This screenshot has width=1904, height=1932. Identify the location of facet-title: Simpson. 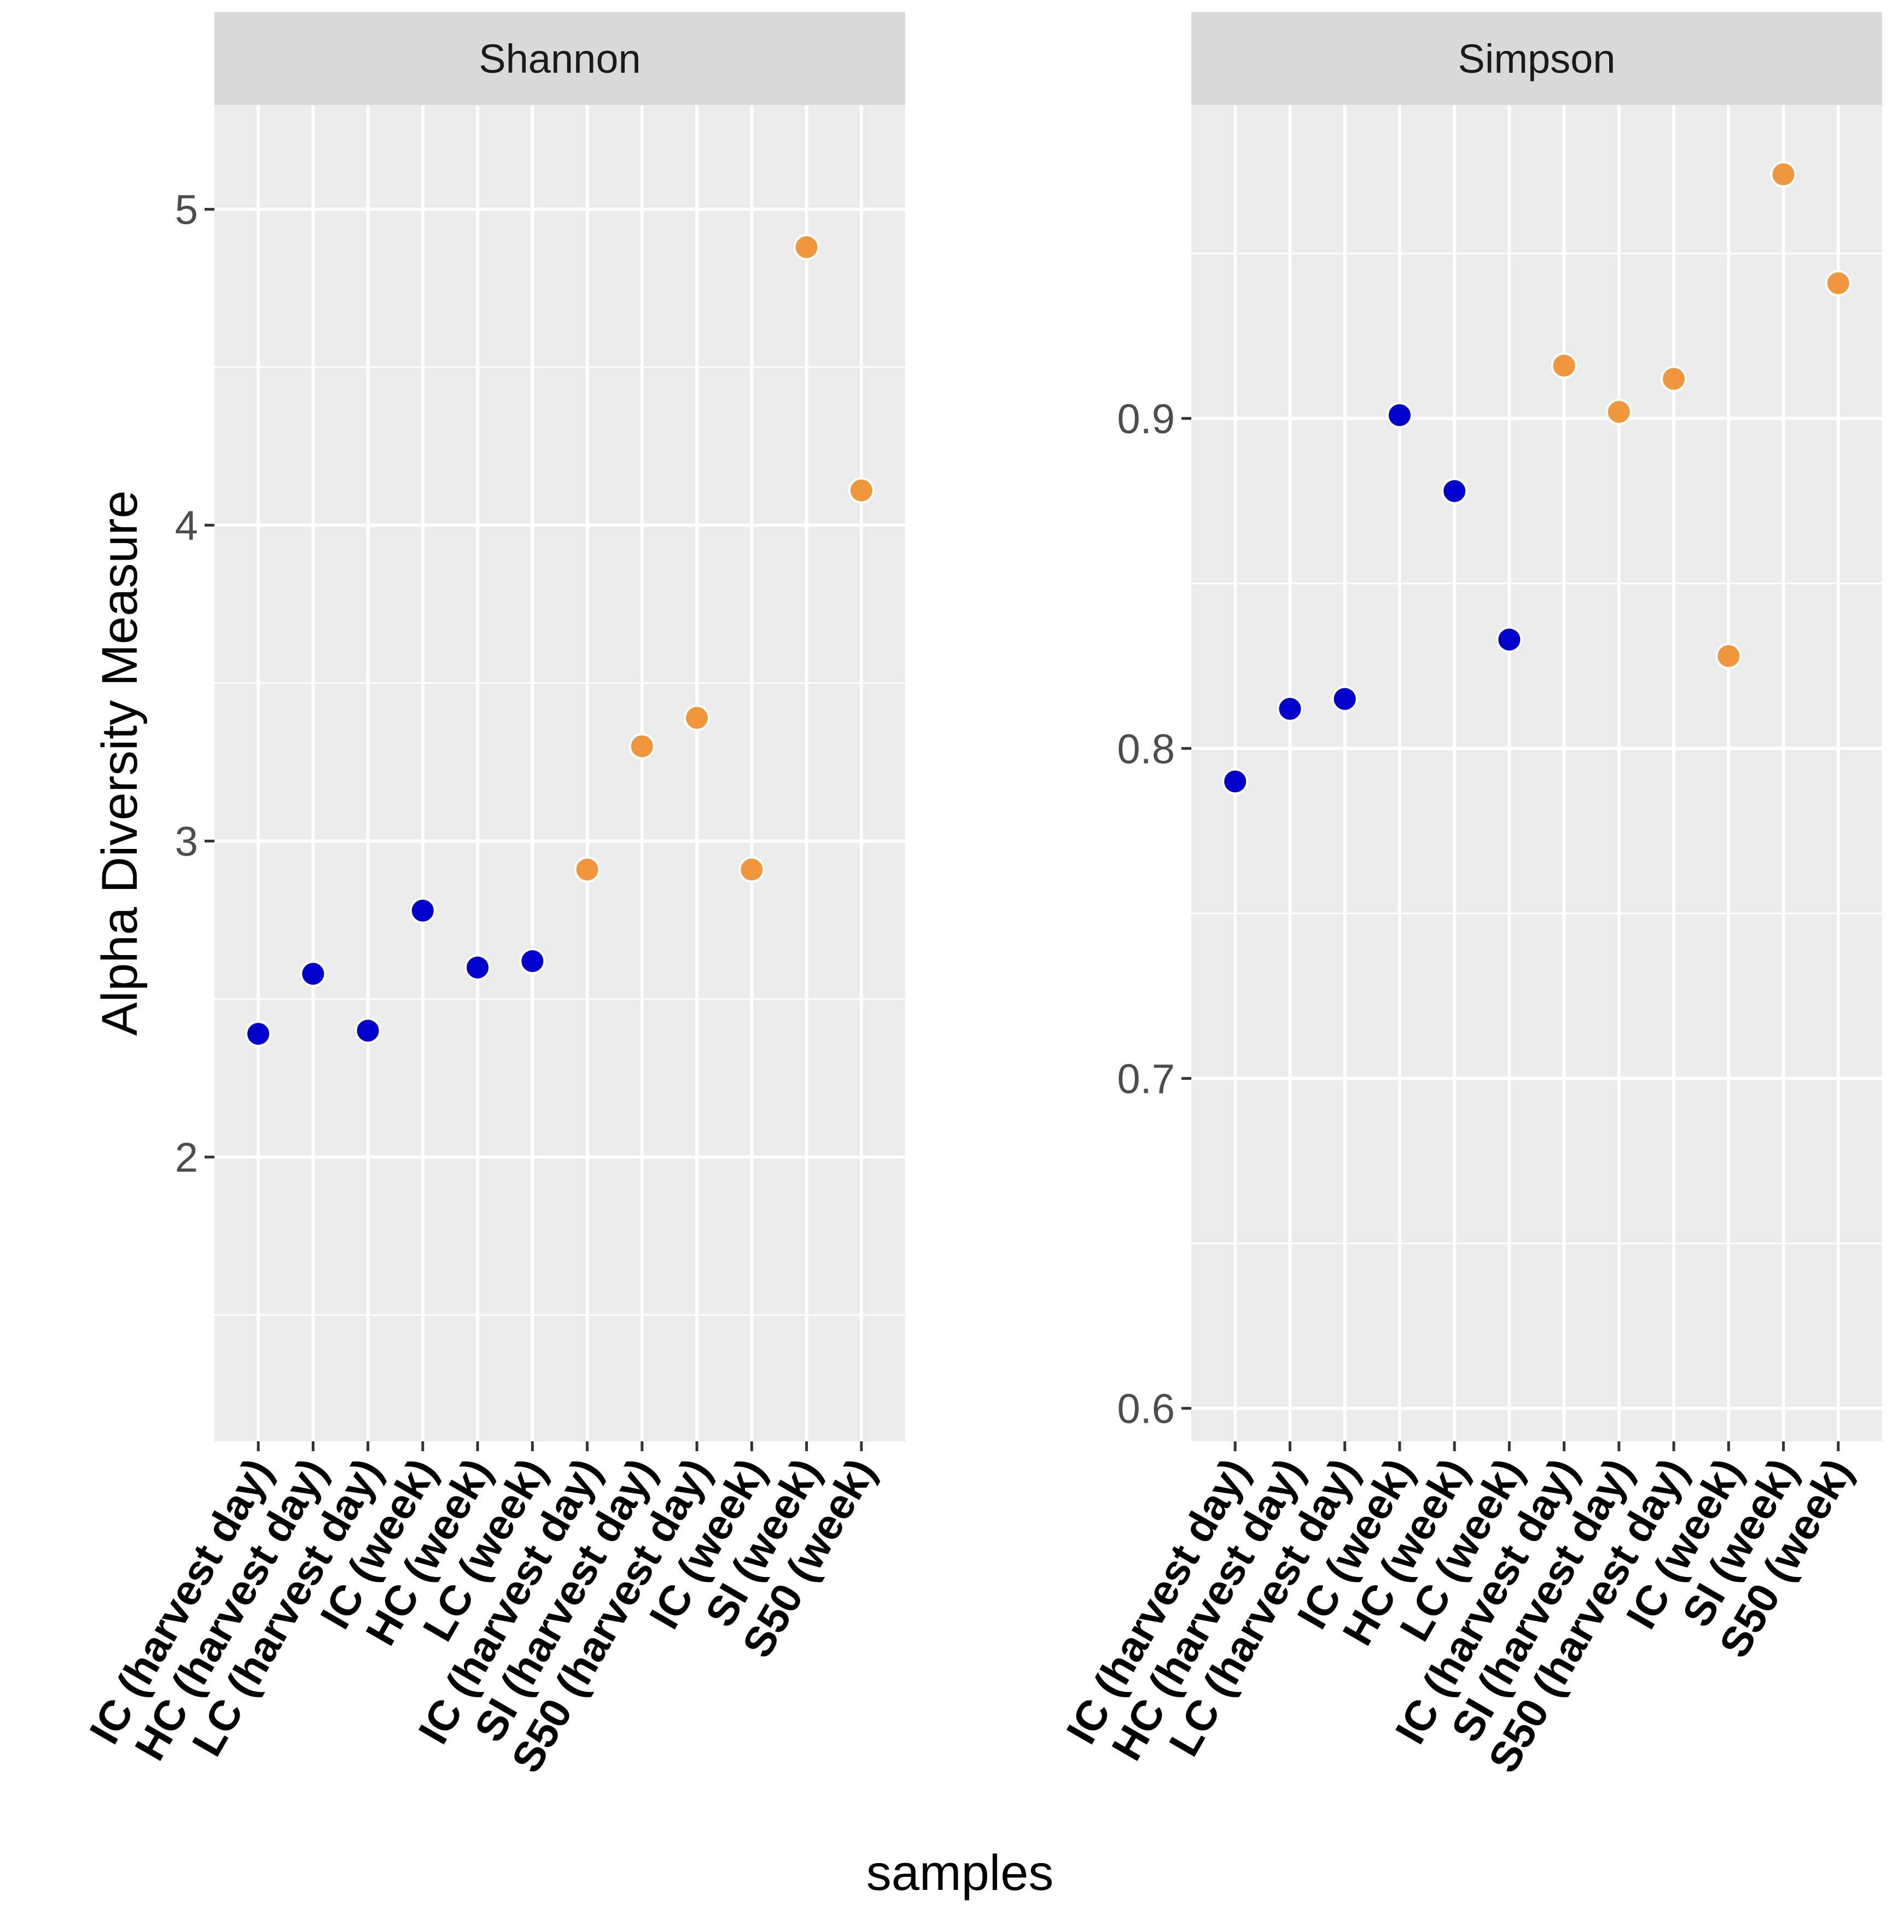
(1537, 59).